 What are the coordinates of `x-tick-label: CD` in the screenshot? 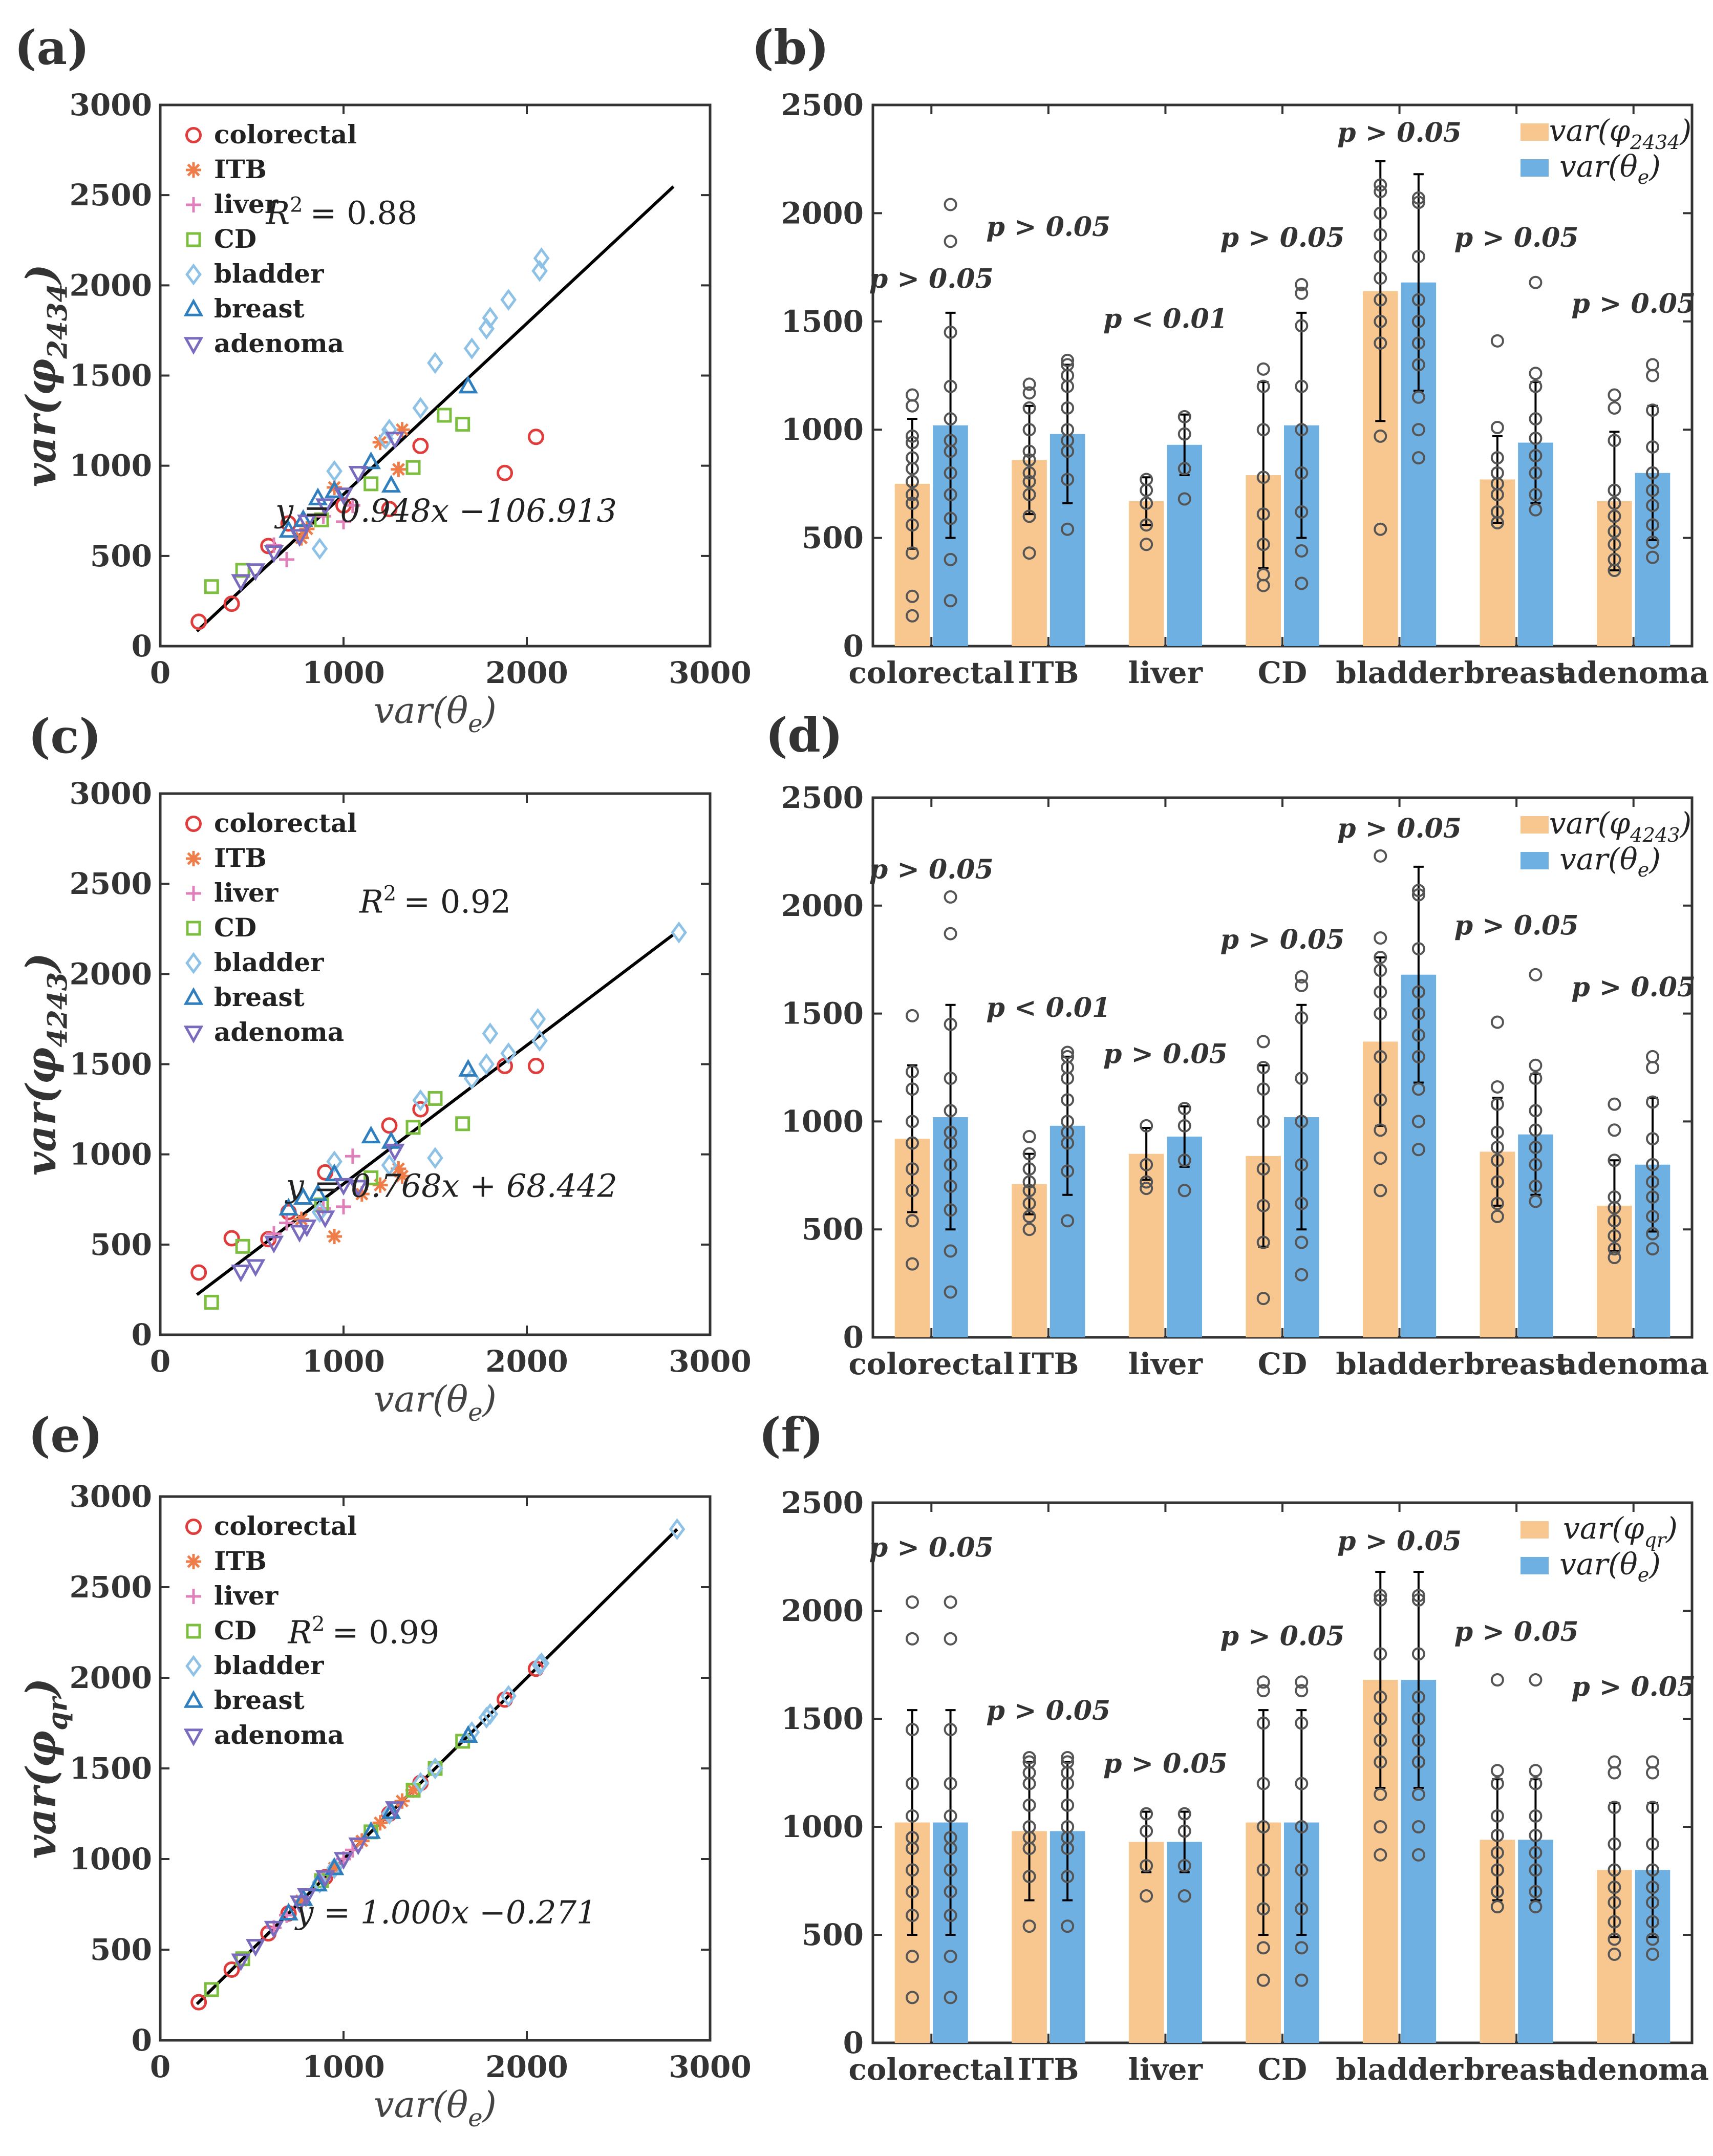 It's located at (1282, 2069).